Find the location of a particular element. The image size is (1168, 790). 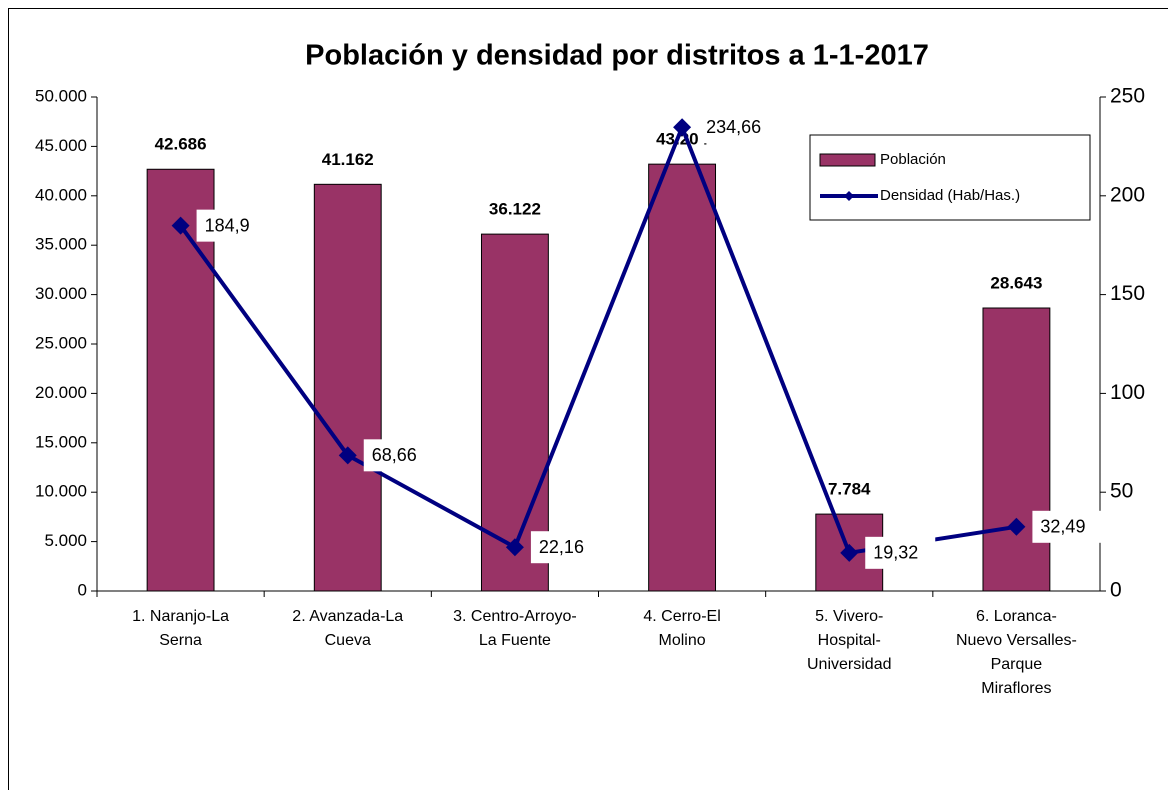

x-tick-label: 6. Loranca- is located at coordinates (1016, 616).